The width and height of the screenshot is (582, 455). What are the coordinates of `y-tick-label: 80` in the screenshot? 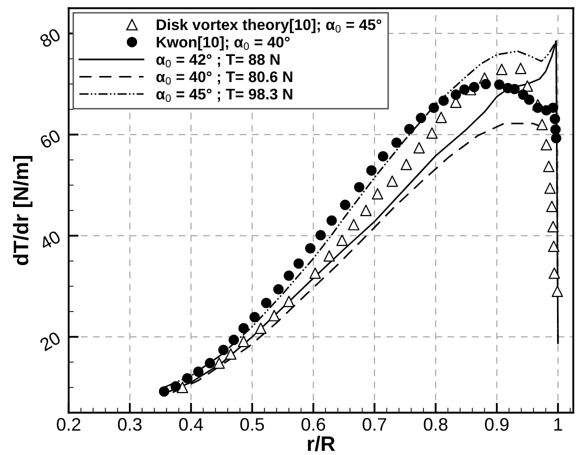 It's located at (50, 38).